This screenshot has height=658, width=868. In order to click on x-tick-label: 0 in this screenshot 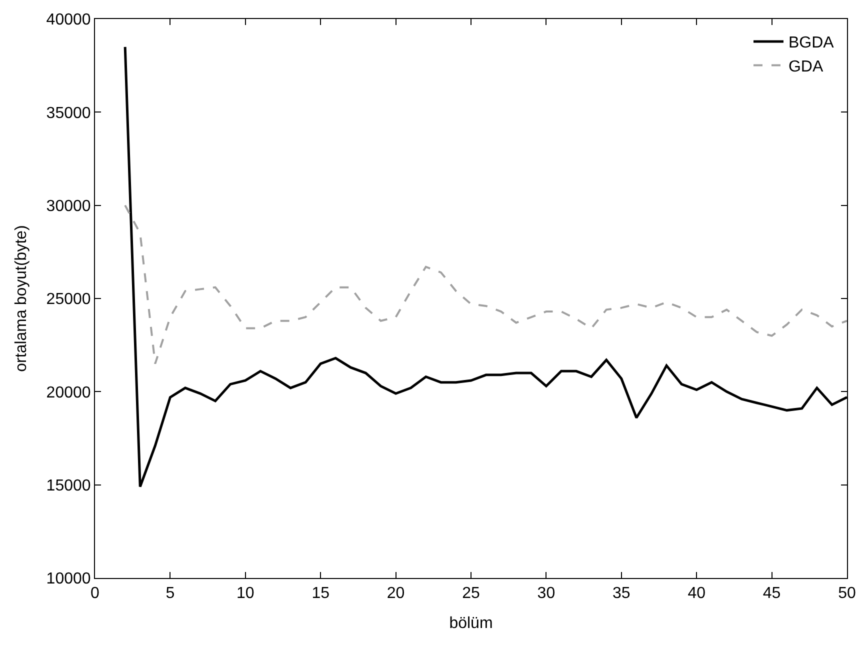, I will do `click(95, 593)`.